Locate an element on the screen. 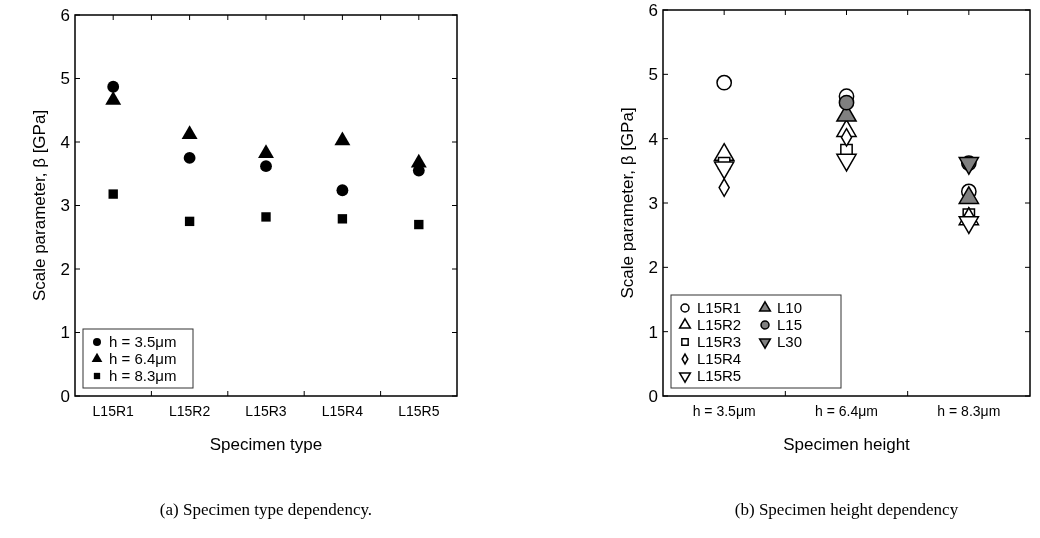  x-tick-label: L15R1 is located at coordinates (113, 411).